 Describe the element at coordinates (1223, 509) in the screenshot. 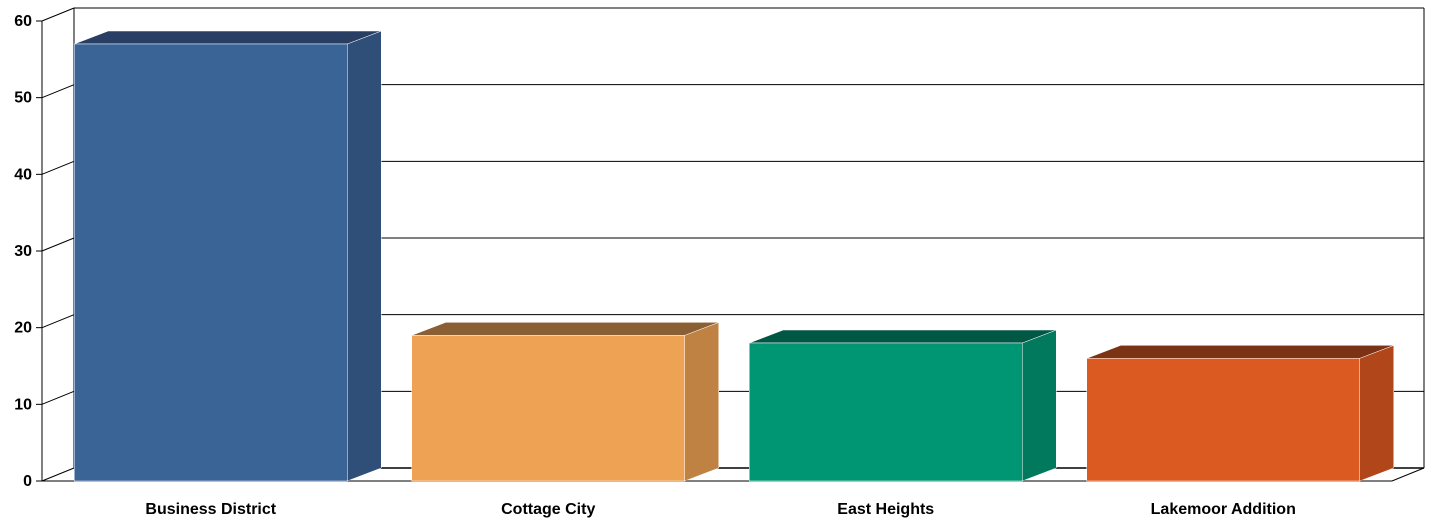

I see `x-tick-label: Lakemoor Addition` at that location.